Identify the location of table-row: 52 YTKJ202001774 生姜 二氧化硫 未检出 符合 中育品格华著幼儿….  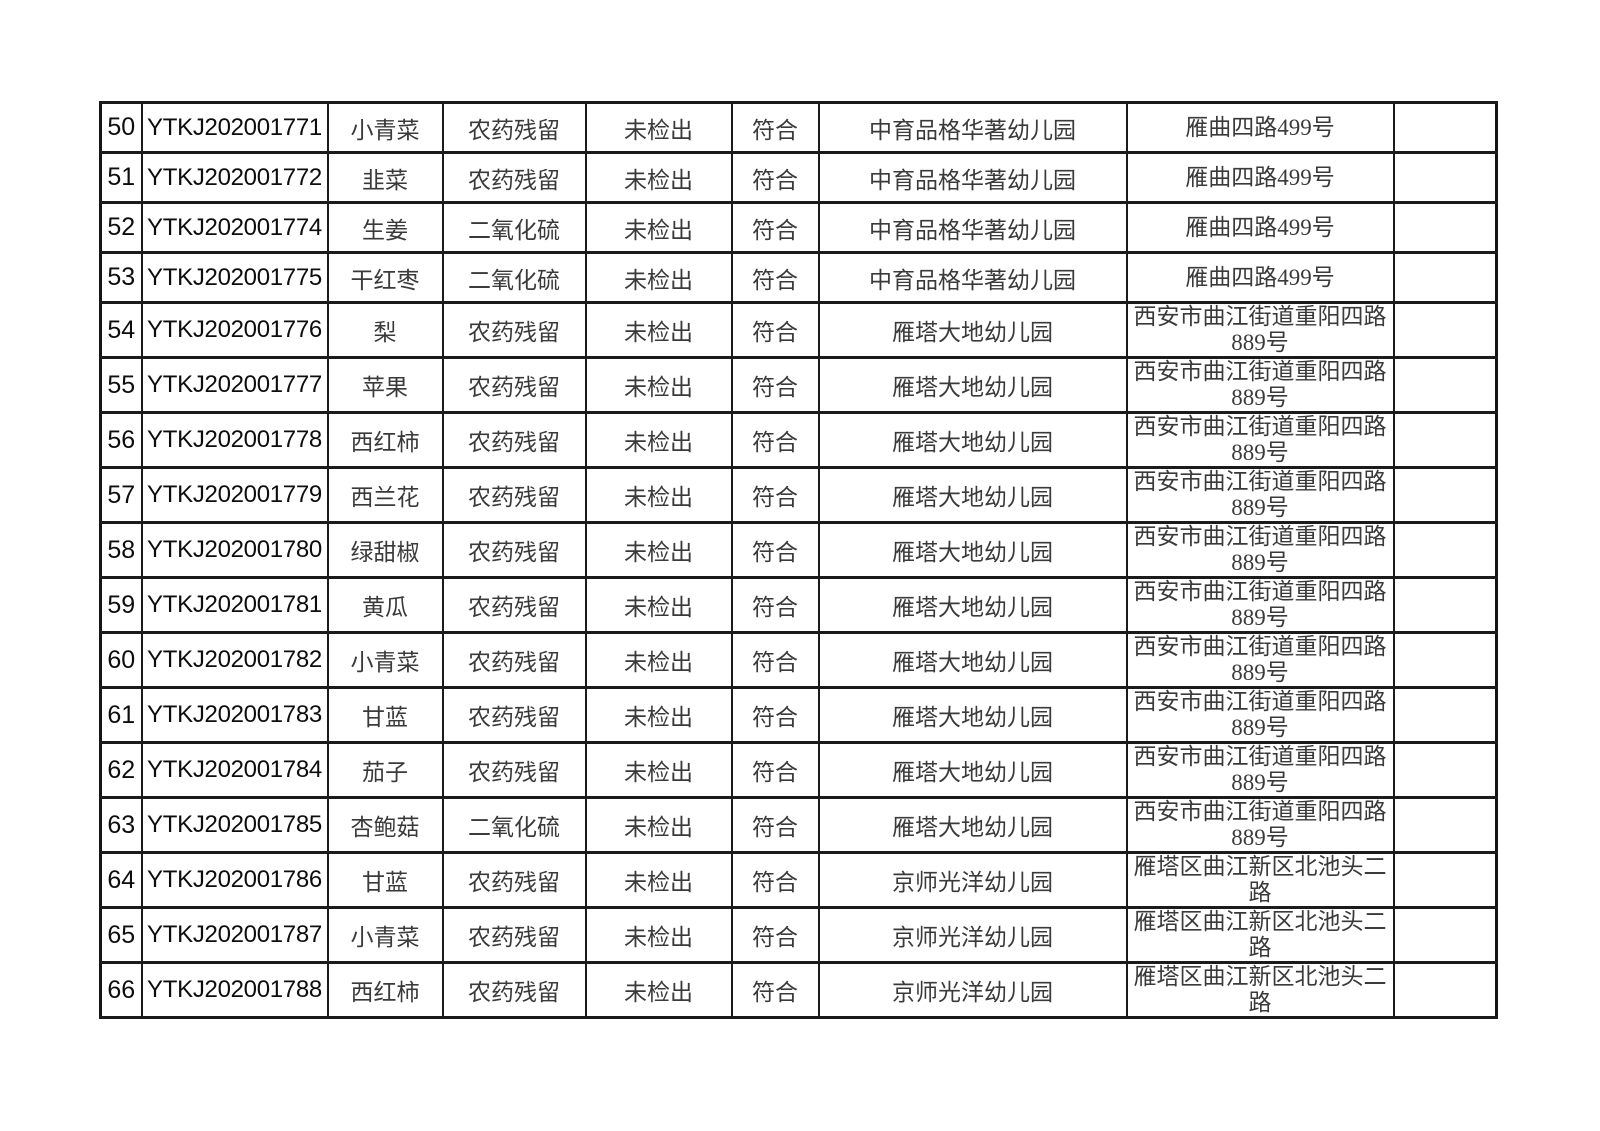
(798, 227).